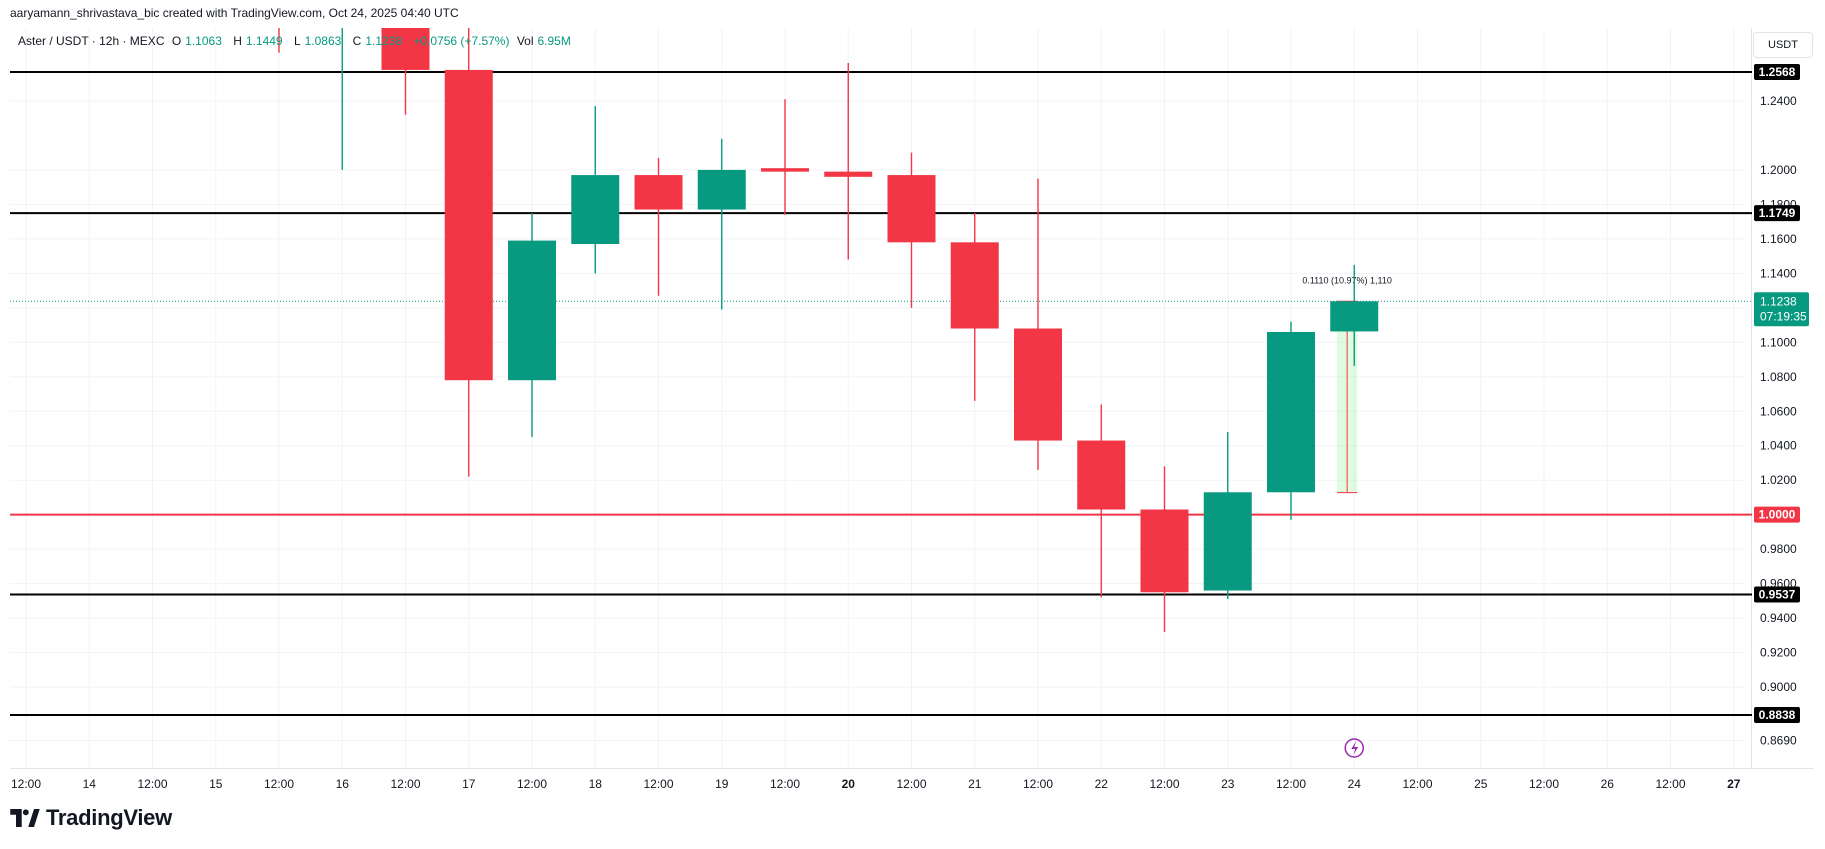 The image size is (1825, 849). I want to click on level-price-label: 0.8838, so click(1777, 715).